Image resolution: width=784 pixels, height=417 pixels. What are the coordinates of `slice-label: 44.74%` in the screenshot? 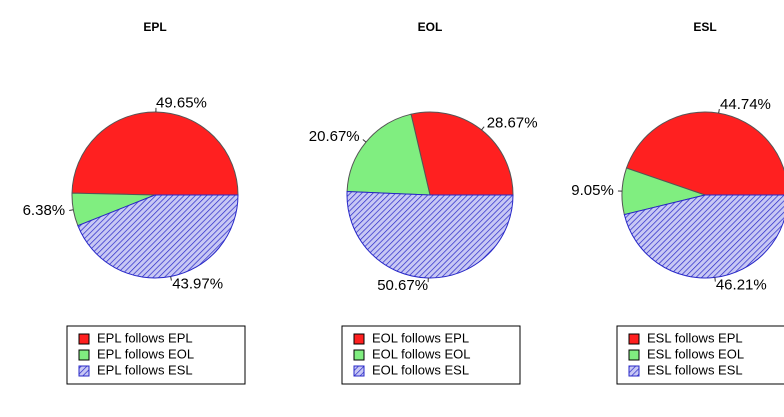 It's located at (745, 104).